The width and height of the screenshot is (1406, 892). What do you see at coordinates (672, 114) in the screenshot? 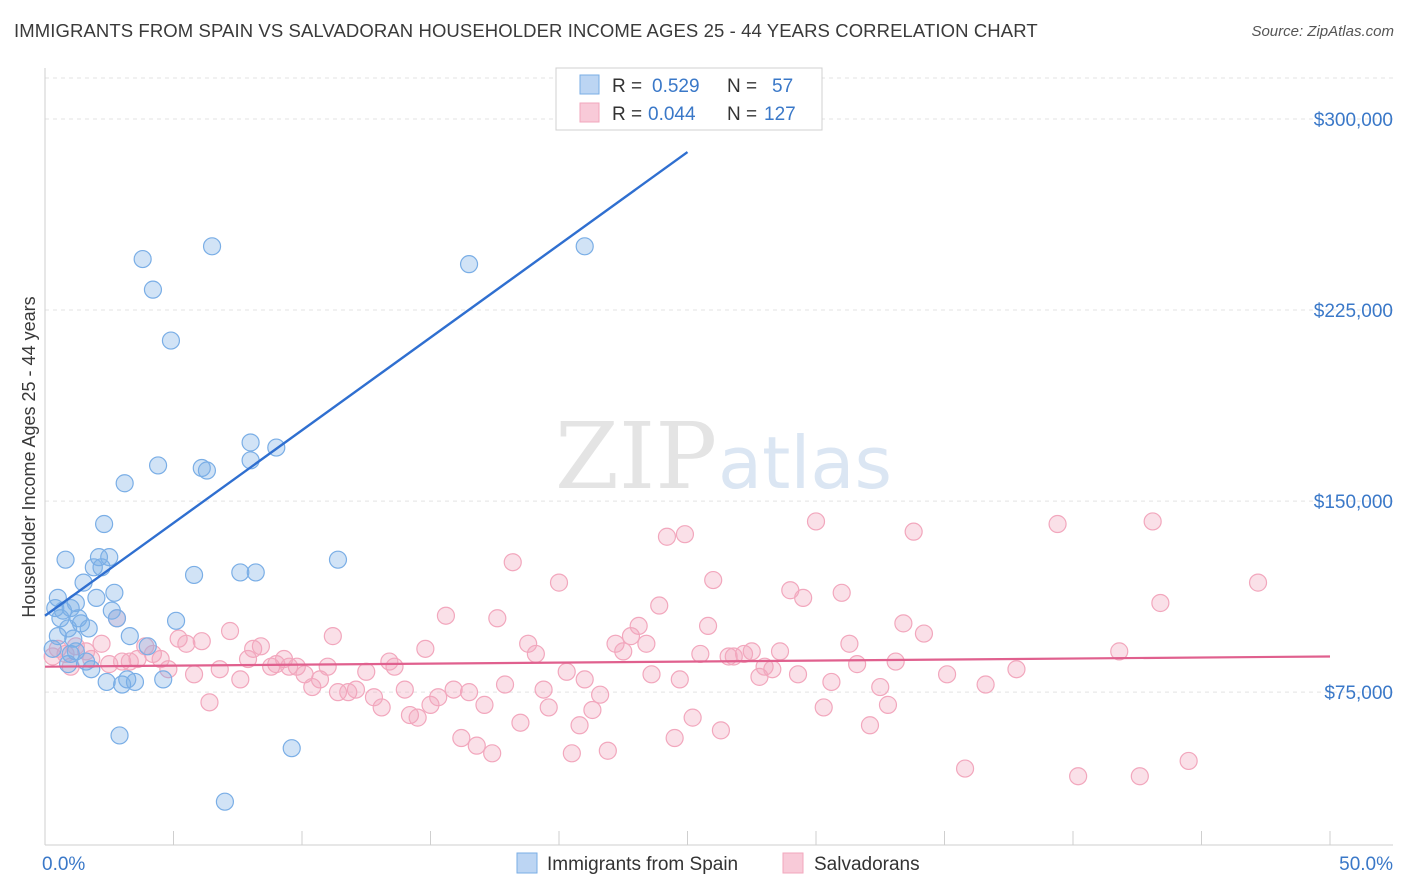
I see `legend-salvadoran-r: 0.044` at bounding box center [672, 114].